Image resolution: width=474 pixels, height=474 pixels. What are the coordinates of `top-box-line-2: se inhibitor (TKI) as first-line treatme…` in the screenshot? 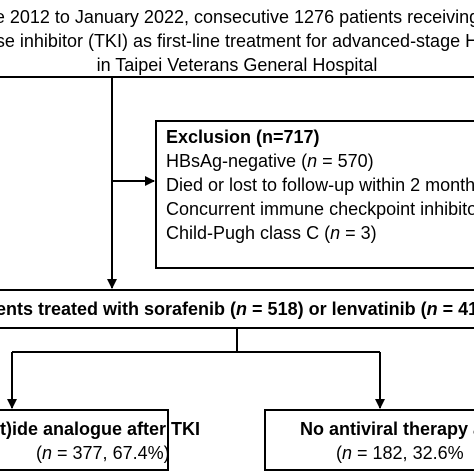 It's located at (237, 41).